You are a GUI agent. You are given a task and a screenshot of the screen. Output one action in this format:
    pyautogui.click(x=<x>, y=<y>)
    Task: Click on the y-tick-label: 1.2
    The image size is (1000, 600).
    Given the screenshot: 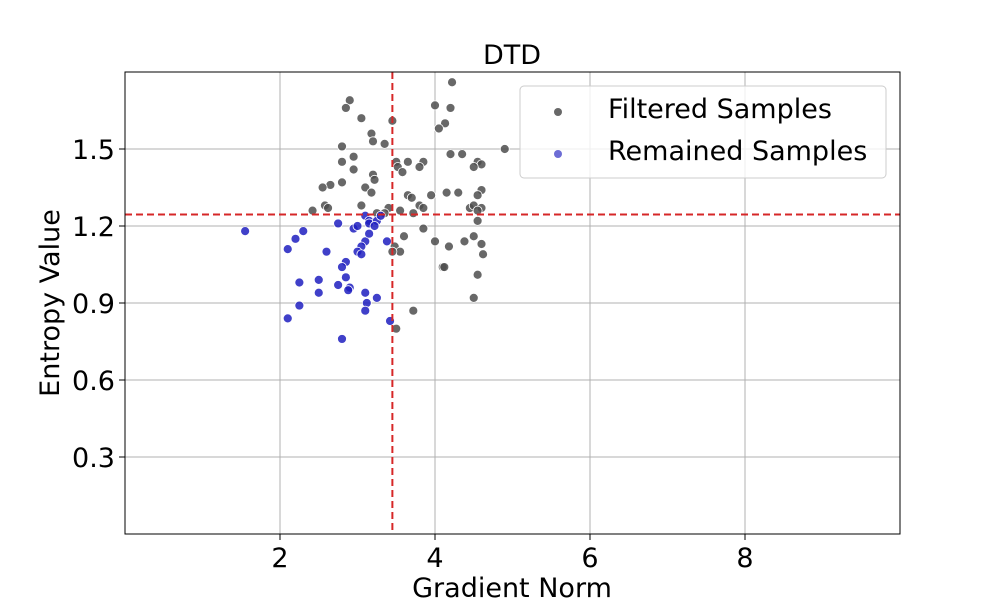 What is the action you would take?
    pyautogui.click(x=93, y=227)
    